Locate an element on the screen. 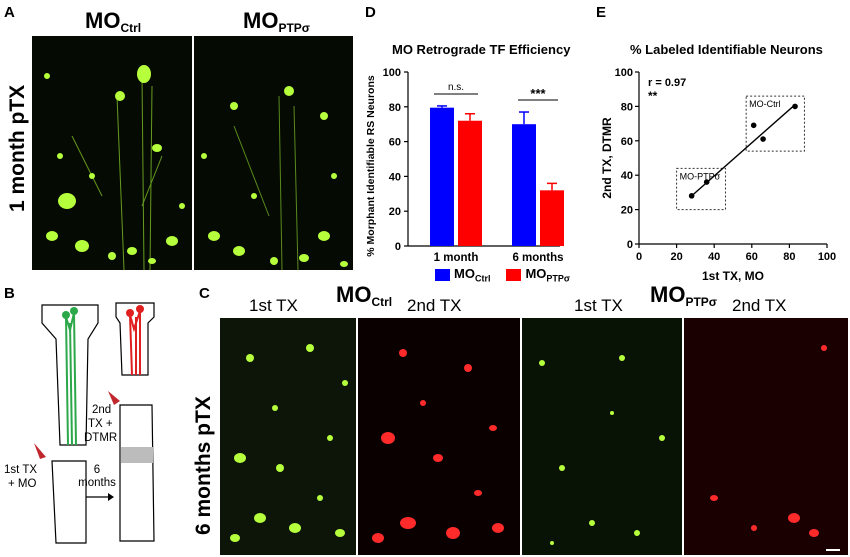  panel-c-group-ctrl: MOCtrl is located at coordinates (364, 295).